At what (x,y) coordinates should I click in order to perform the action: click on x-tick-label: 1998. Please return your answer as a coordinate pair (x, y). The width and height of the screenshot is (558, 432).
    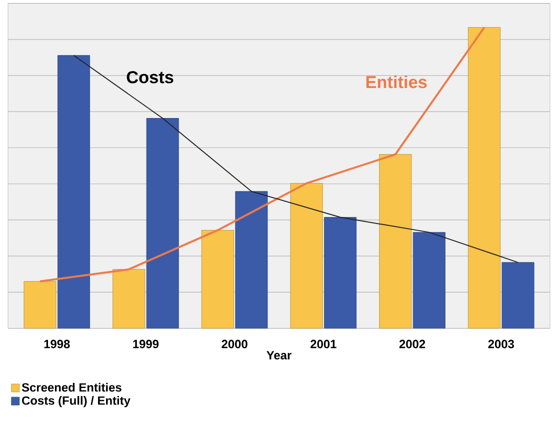
    Looking at the image, I should click on (57, 344).